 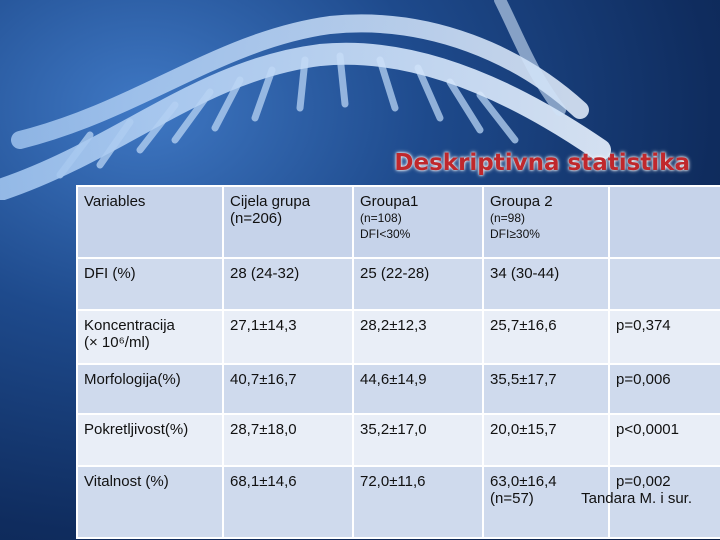 I want to click on table-row: DFI (%) 28 (24-32) 25 (22-28) 34 (30-44), so click(x=398, y=284).